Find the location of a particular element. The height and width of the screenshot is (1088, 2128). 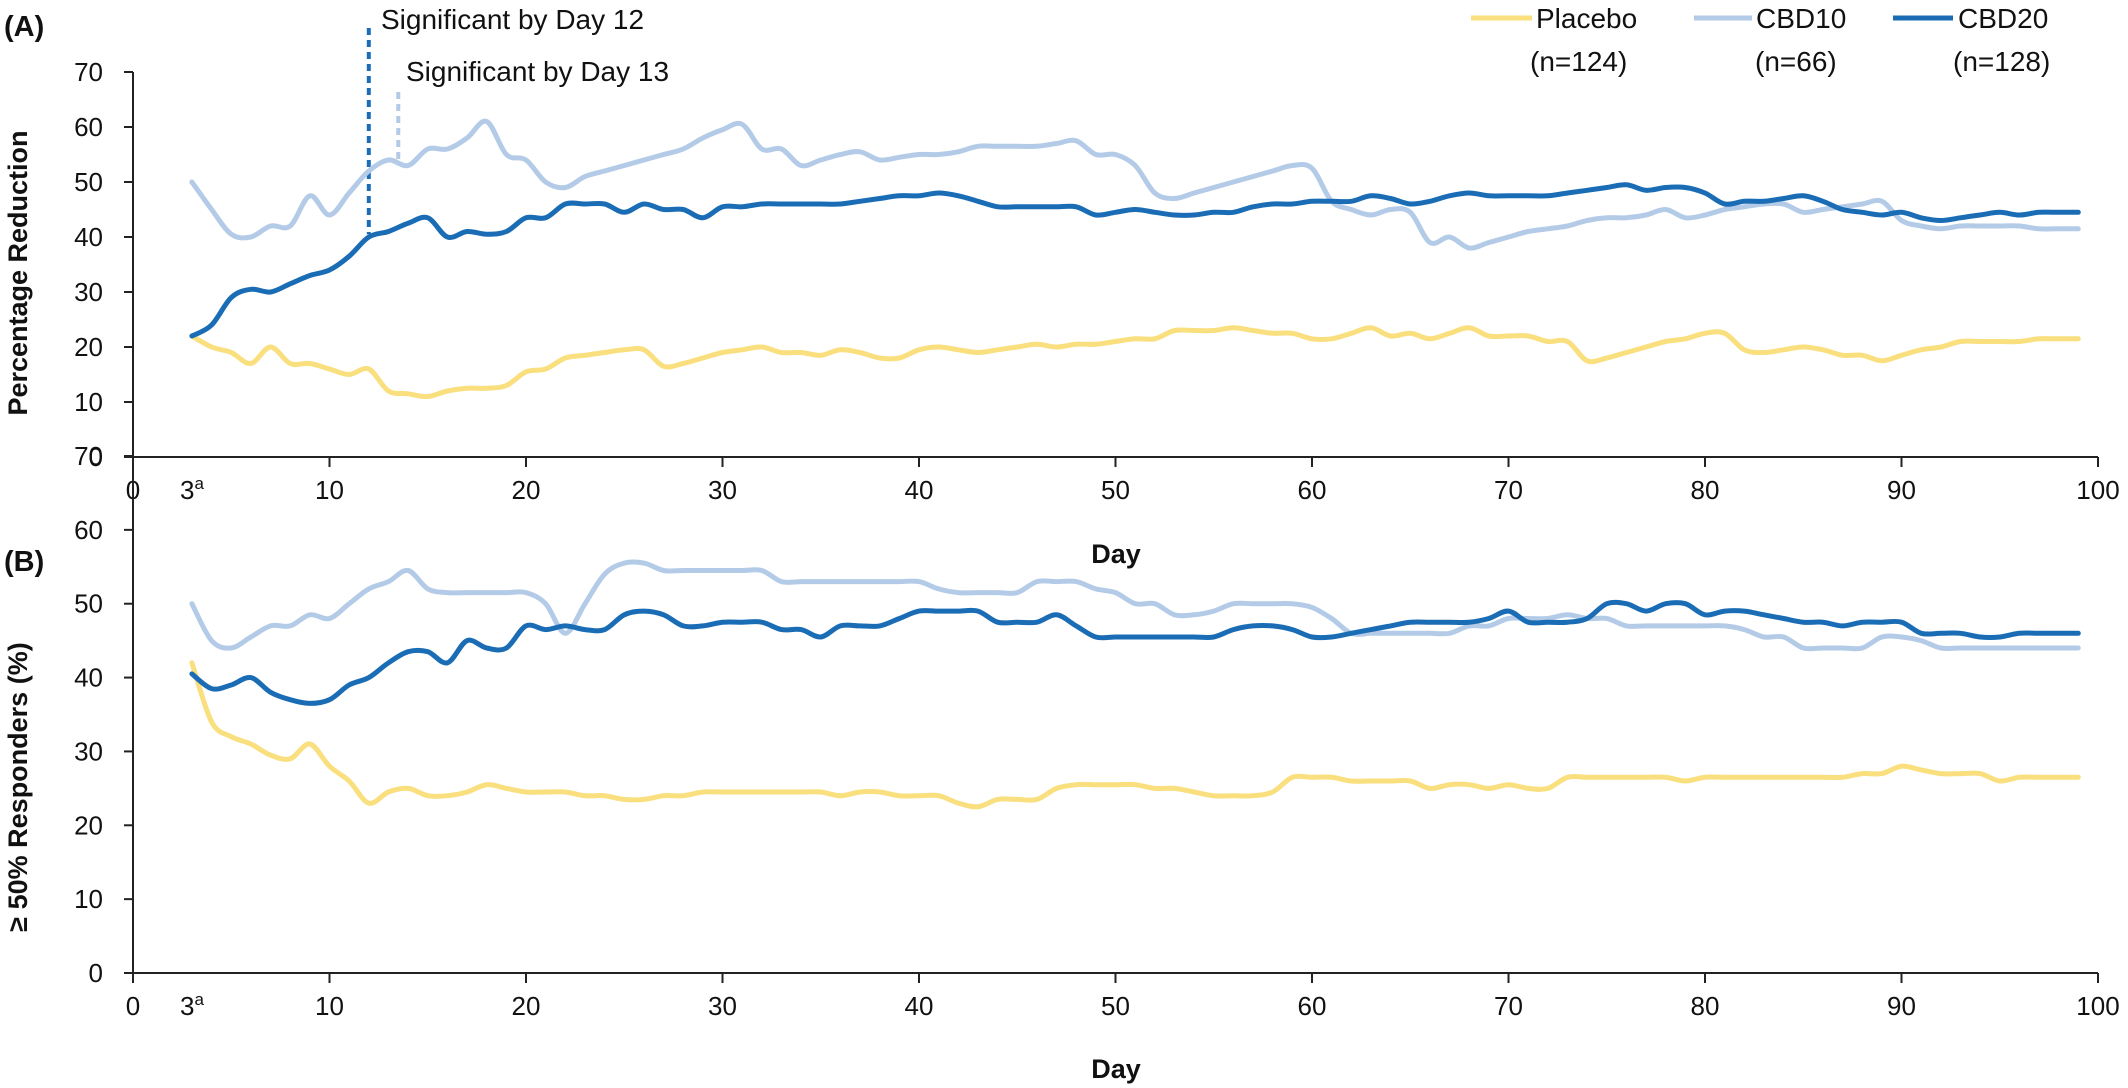

panel-a-x-axis-title: Day is located at coordinates (1116, 554).